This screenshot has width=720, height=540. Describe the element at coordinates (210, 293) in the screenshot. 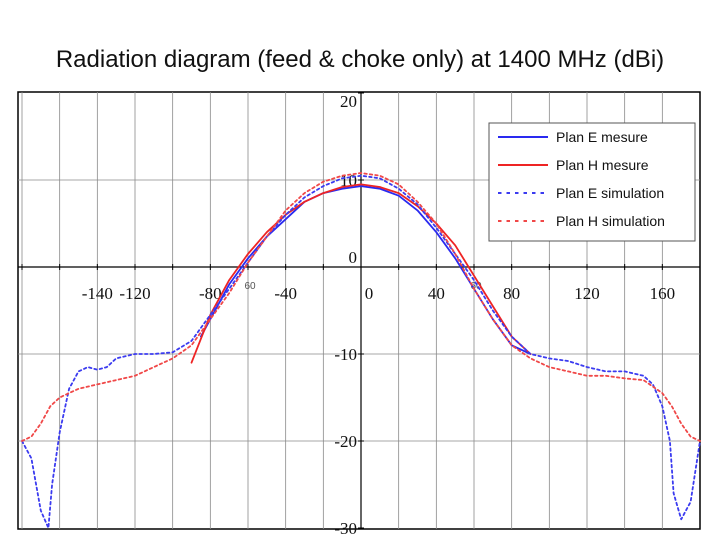

I see `x-tick-label: -80` at that location.